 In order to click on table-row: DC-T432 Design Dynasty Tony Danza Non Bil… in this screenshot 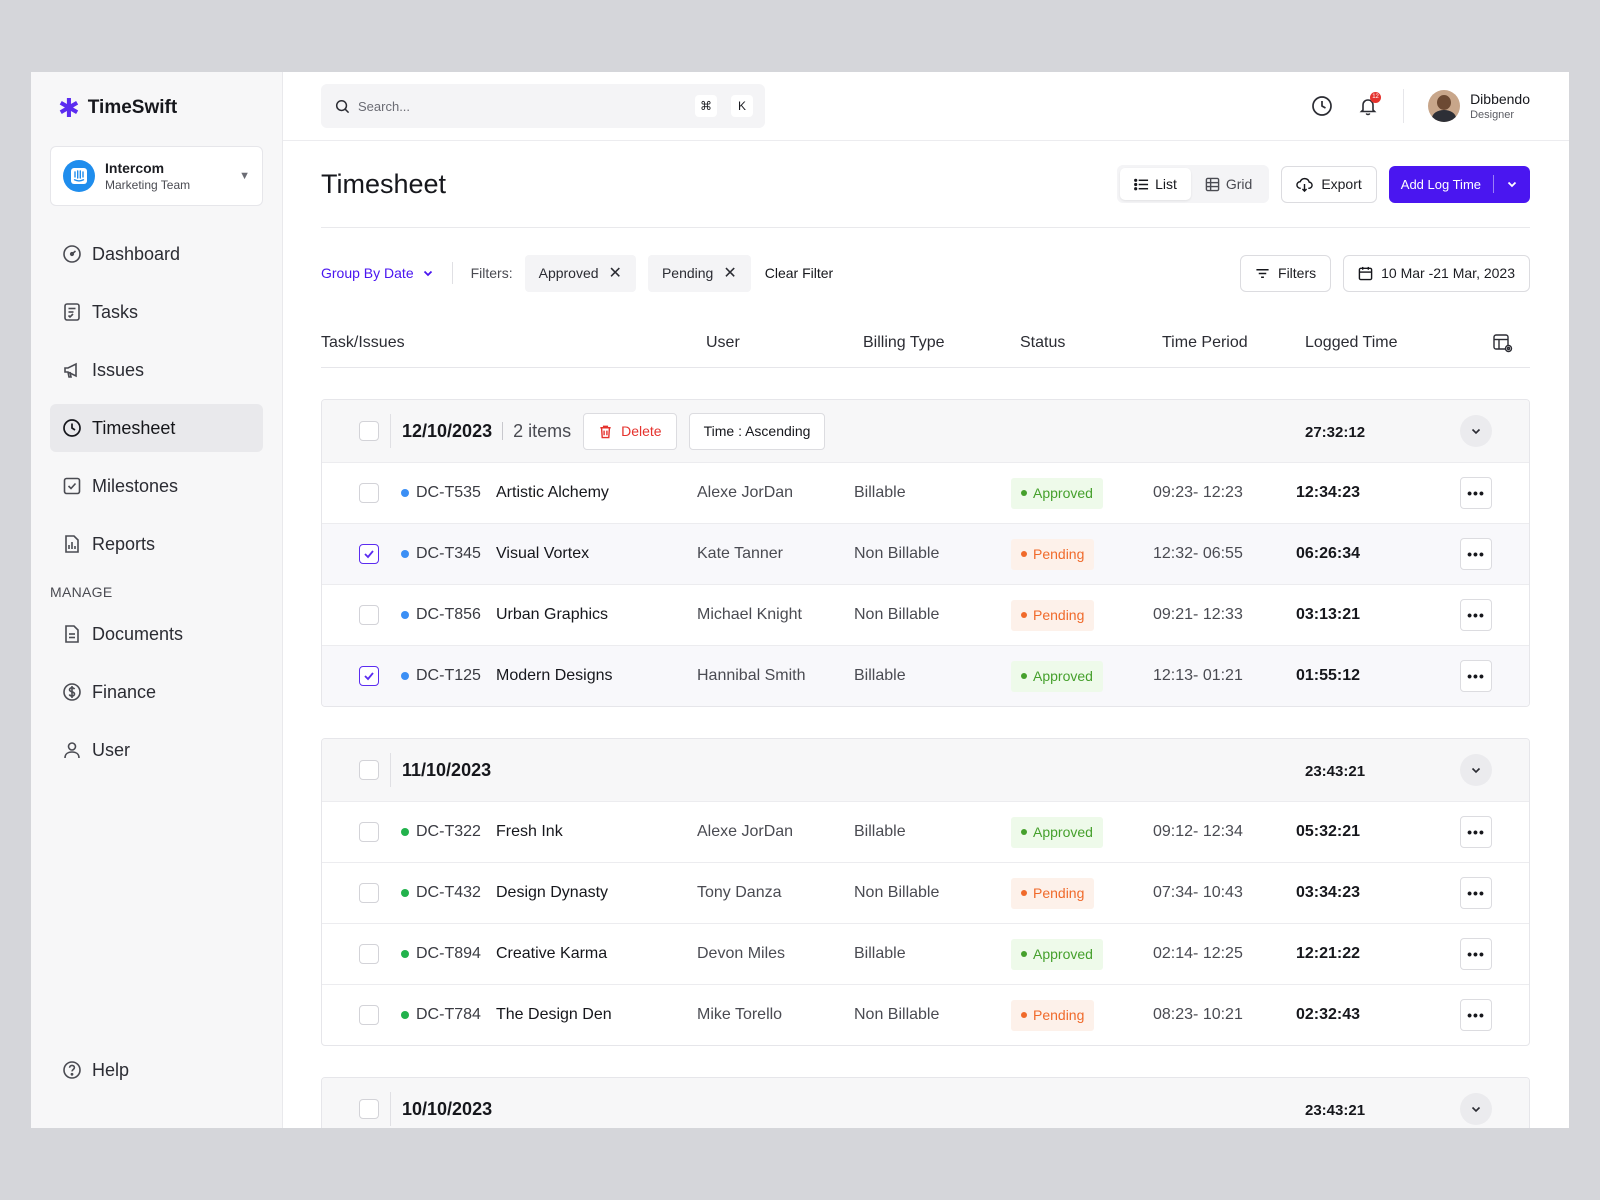, I will do `click(925, 892)`.